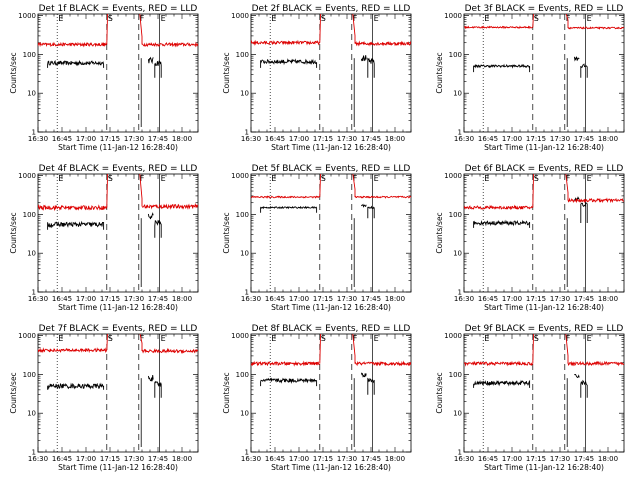 The width and height of the screenshot is (640, 480). What do you see at coordinates (118, 169) in the screenshot?
I see `panel-title: Det 4f BLACK = Events, RED = LLD` at bounding box center [118, 169].